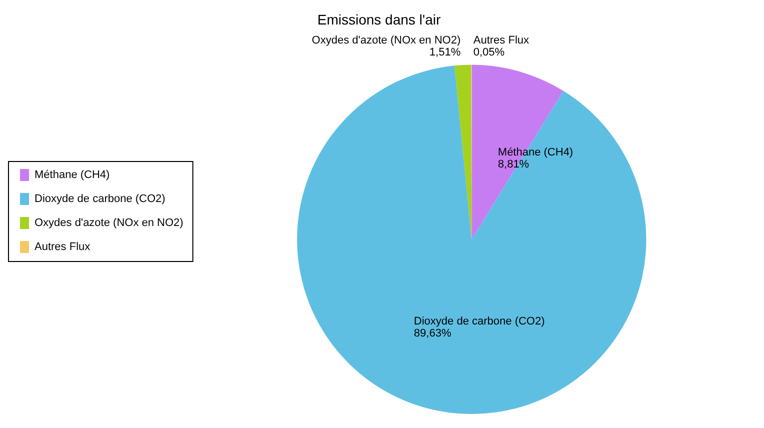 The image size is (764, 428). What do you see at coordinates (433, 333) in the screenshot?
I see `data-label: 89,63%` at bounding box center [433, 333].